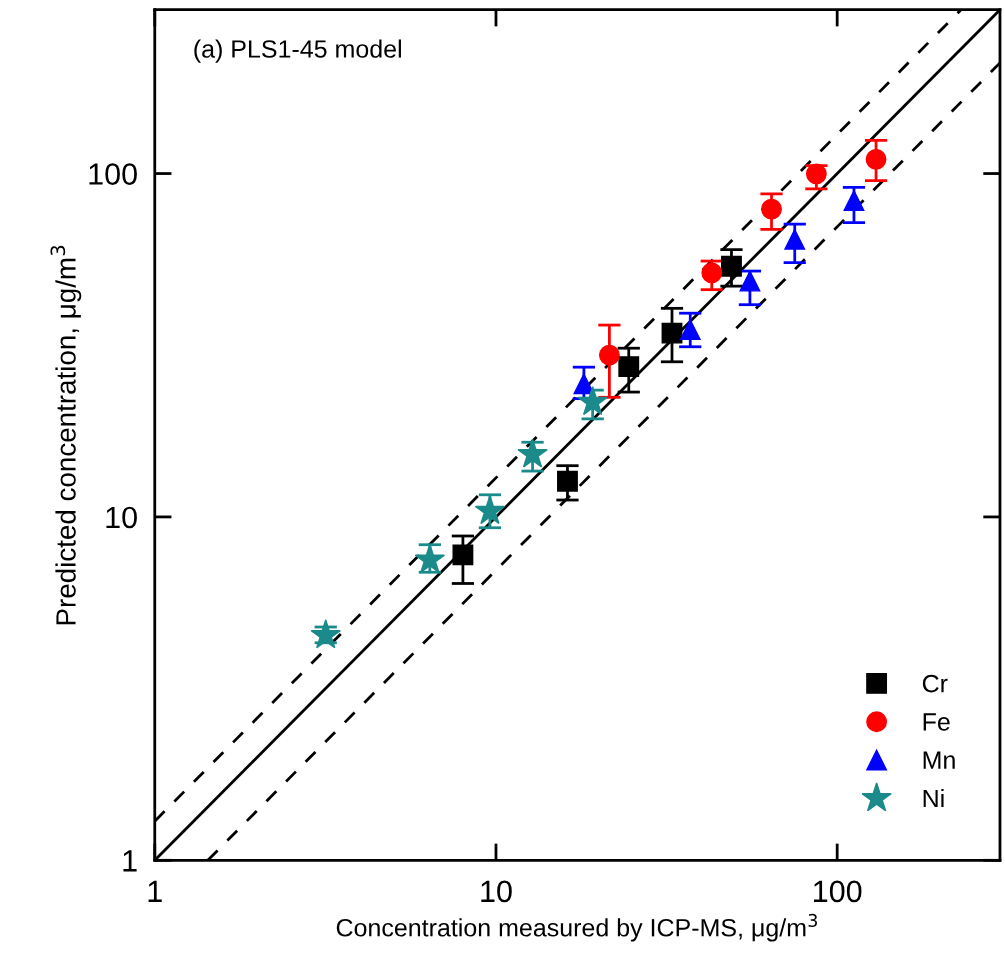 The height and width of the screenshot is (971, 1005). Describe the element at coordinates (130, 861) in the screenshot. I see `y-tick-label: 1` at that location.